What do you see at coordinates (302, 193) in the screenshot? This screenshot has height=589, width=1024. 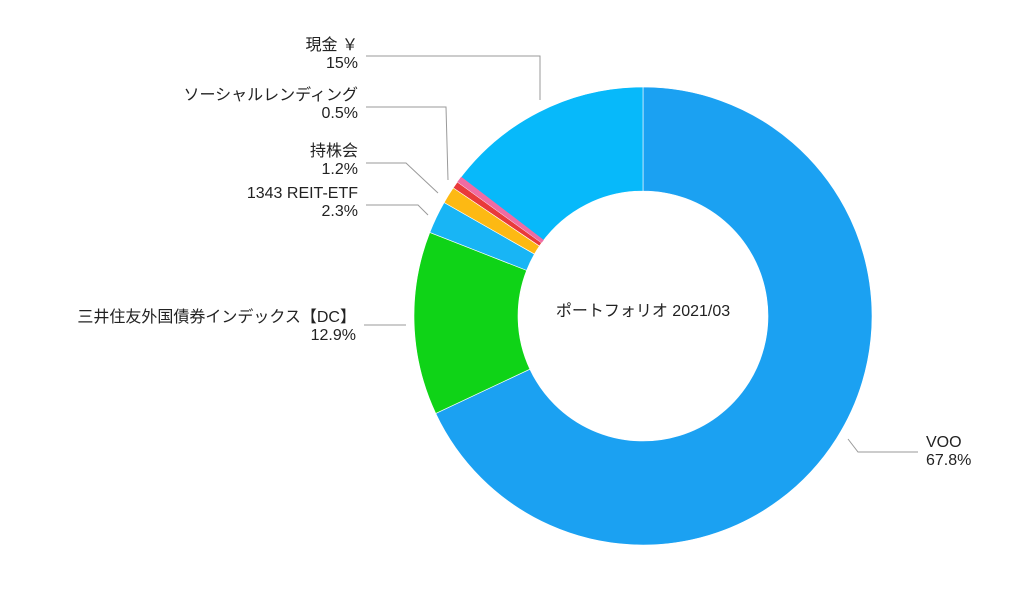 I see `slice-label-2: 1343 REIT-ETF` at bounding box center [302, 193].